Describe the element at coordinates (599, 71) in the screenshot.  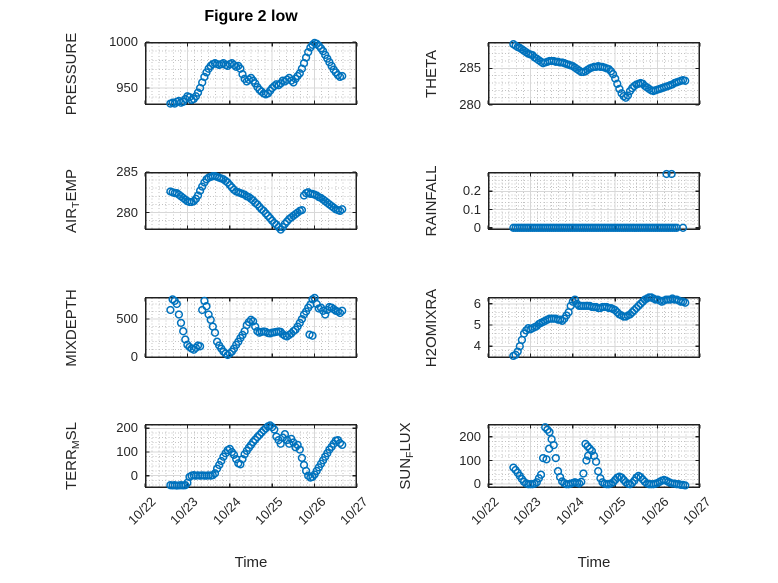
I see `scatter-points-theta` at that location.